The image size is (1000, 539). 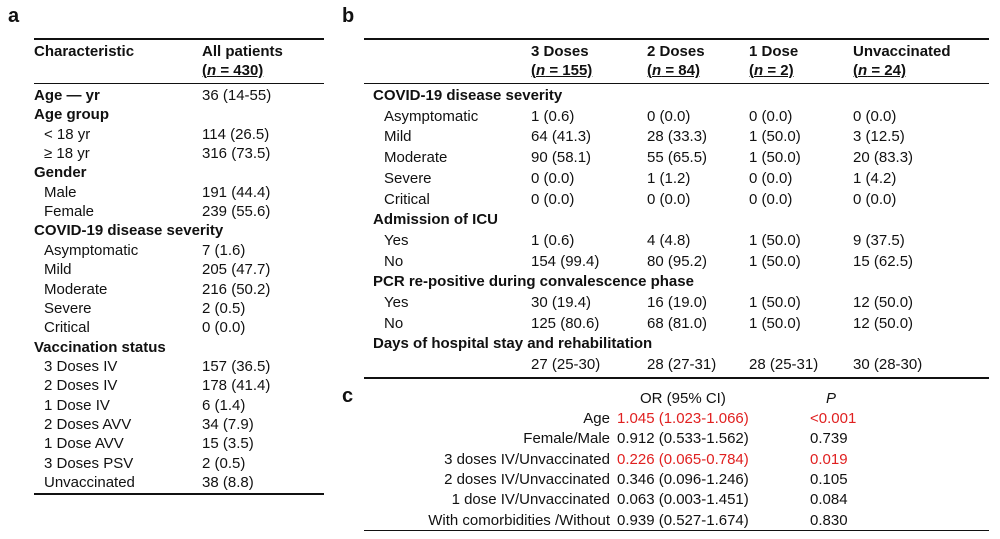 What do you see at coordinates (527, 459) in the screenshot?
I see `table-c-row-label: 3 doses IV/Unvaccinated` at bounding box center [527, 459].